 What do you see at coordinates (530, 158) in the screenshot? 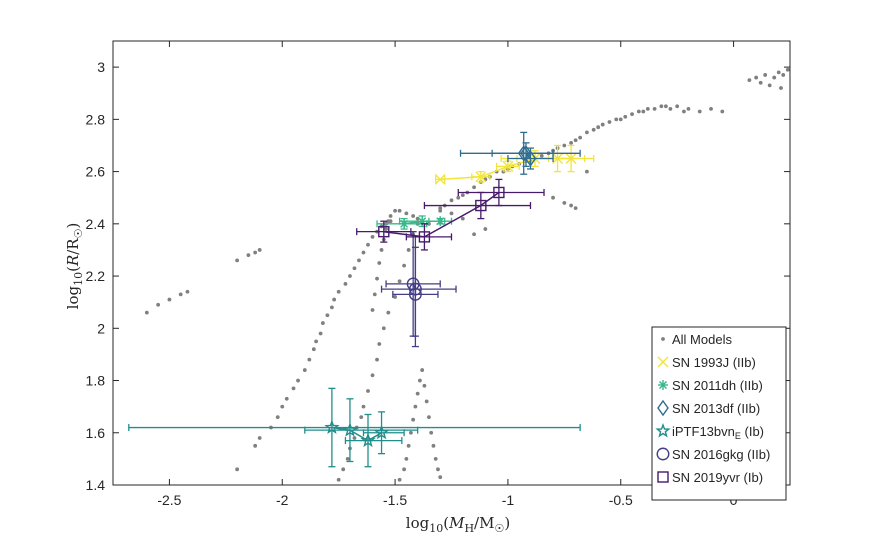
I see `marker-diamond` at bounding box center [530, 158].